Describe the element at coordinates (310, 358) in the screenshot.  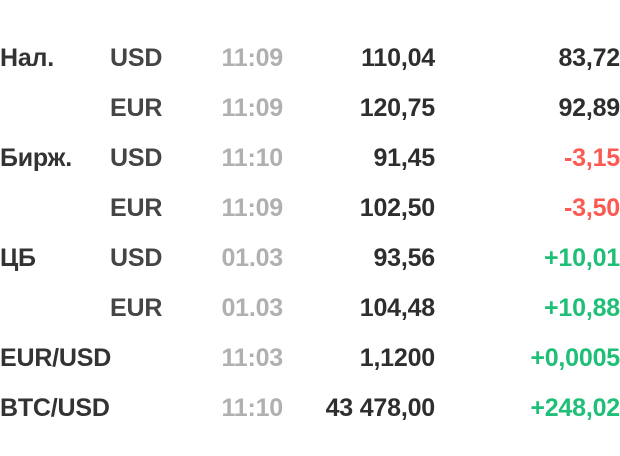
I see `table-row: EUR/USD 11:03 1,1200 +0,0005` at that location.